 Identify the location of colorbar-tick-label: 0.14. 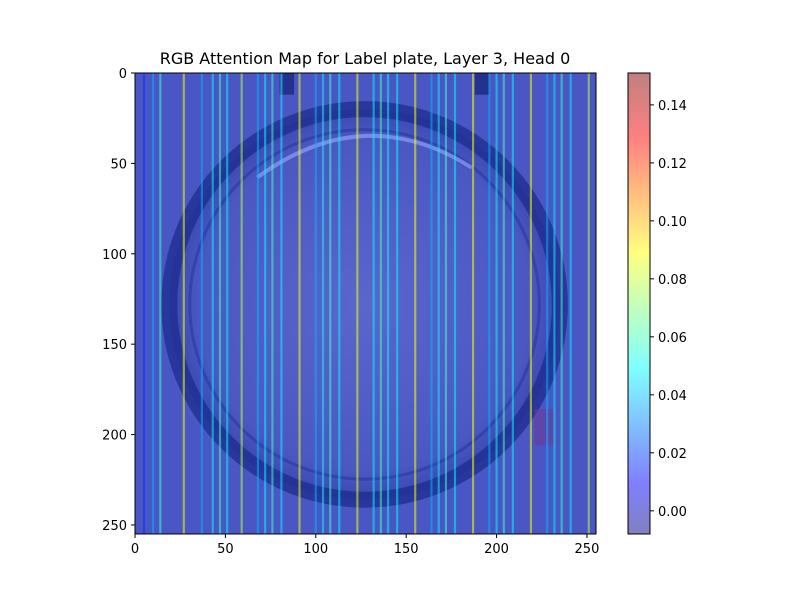
(672, 106).